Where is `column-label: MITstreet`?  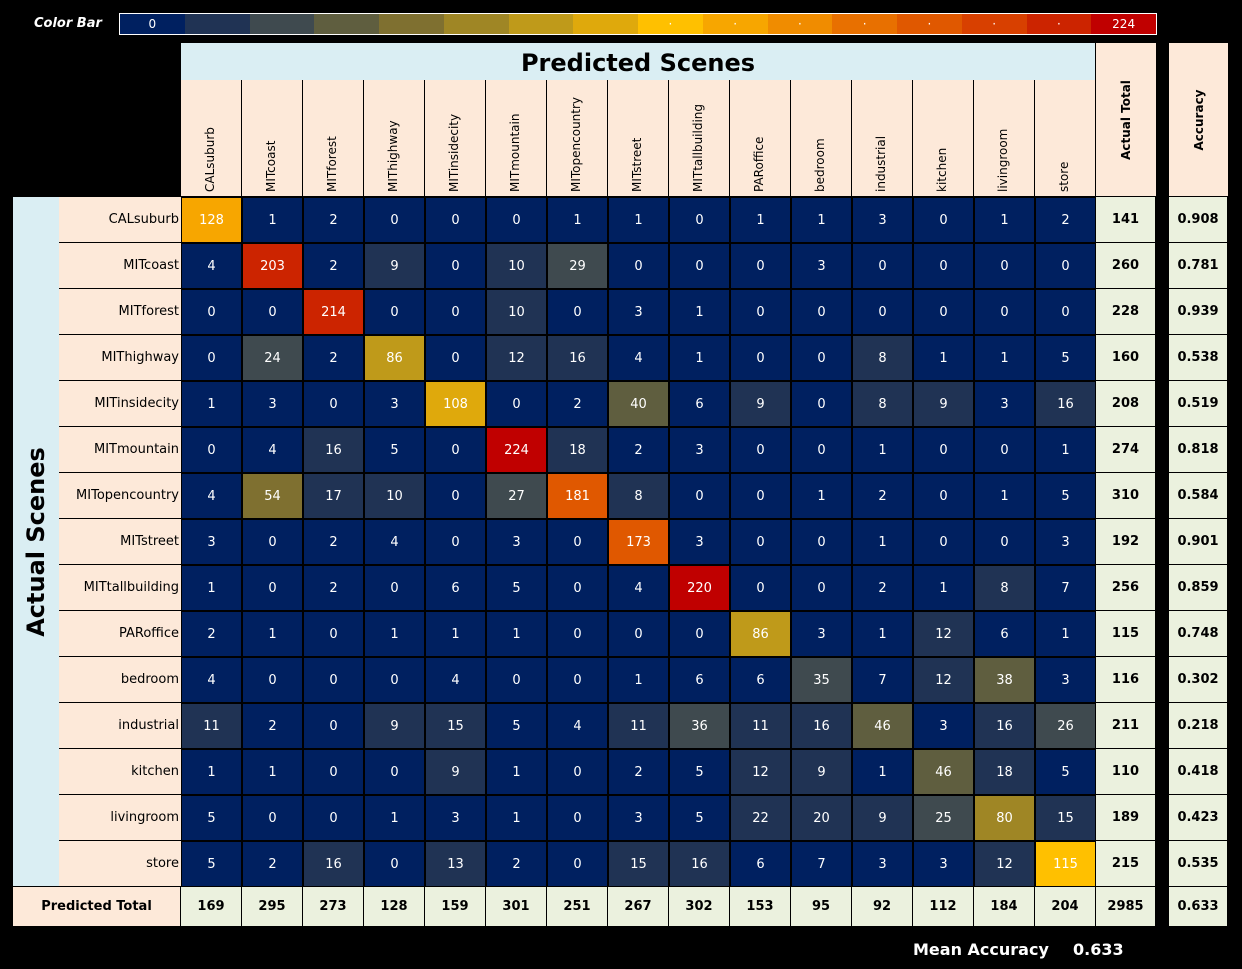 column-label: MITstreet is located at coordinates (638, 138).